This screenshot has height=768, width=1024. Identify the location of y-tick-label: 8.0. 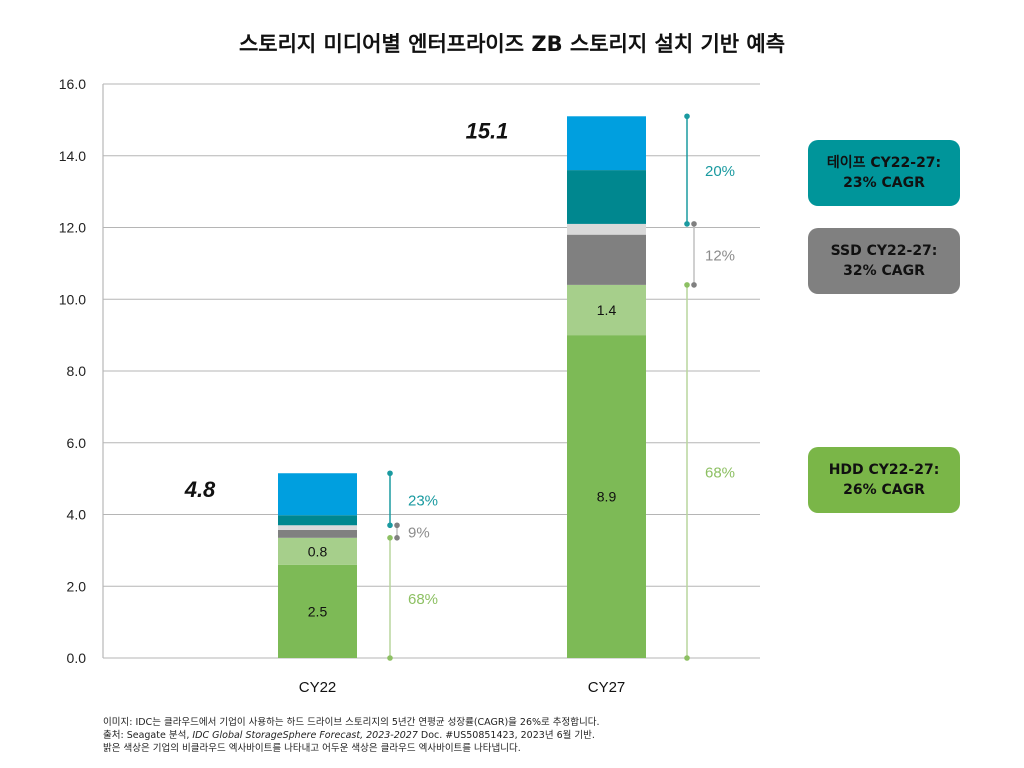
(77, 371).